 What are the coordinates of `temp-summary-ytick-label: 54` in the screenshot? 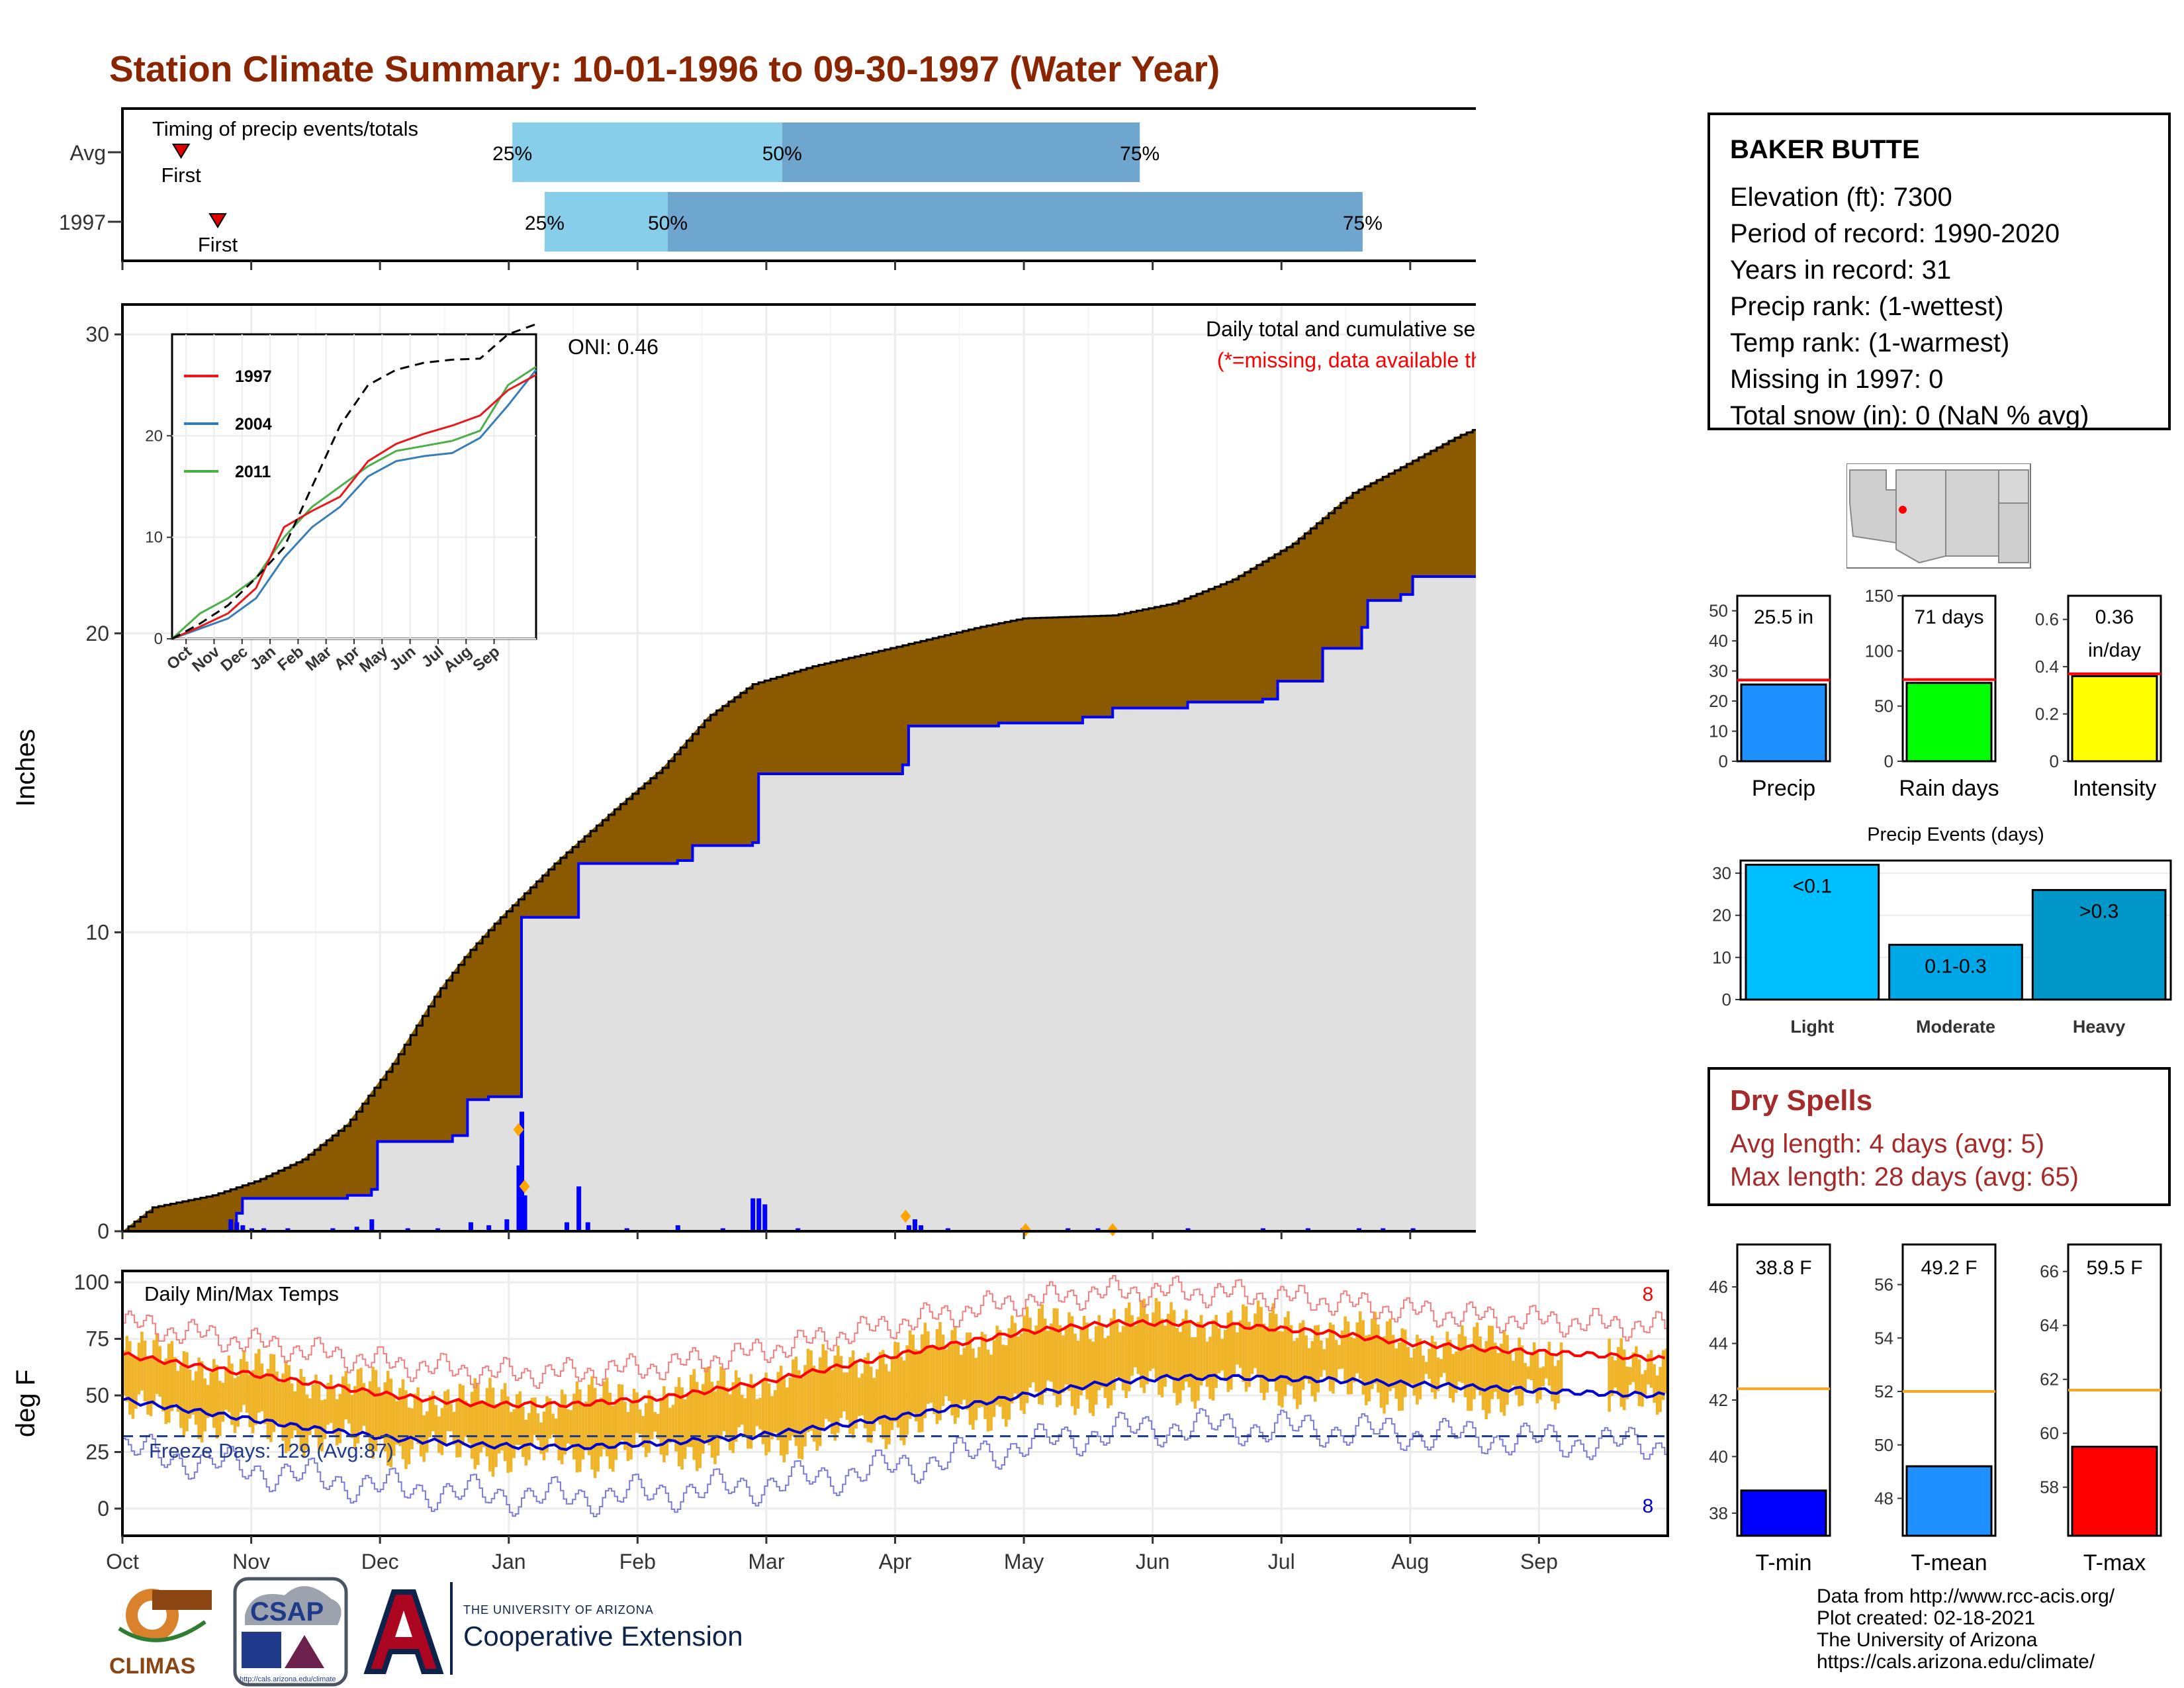 It's located at (1883, 1338).